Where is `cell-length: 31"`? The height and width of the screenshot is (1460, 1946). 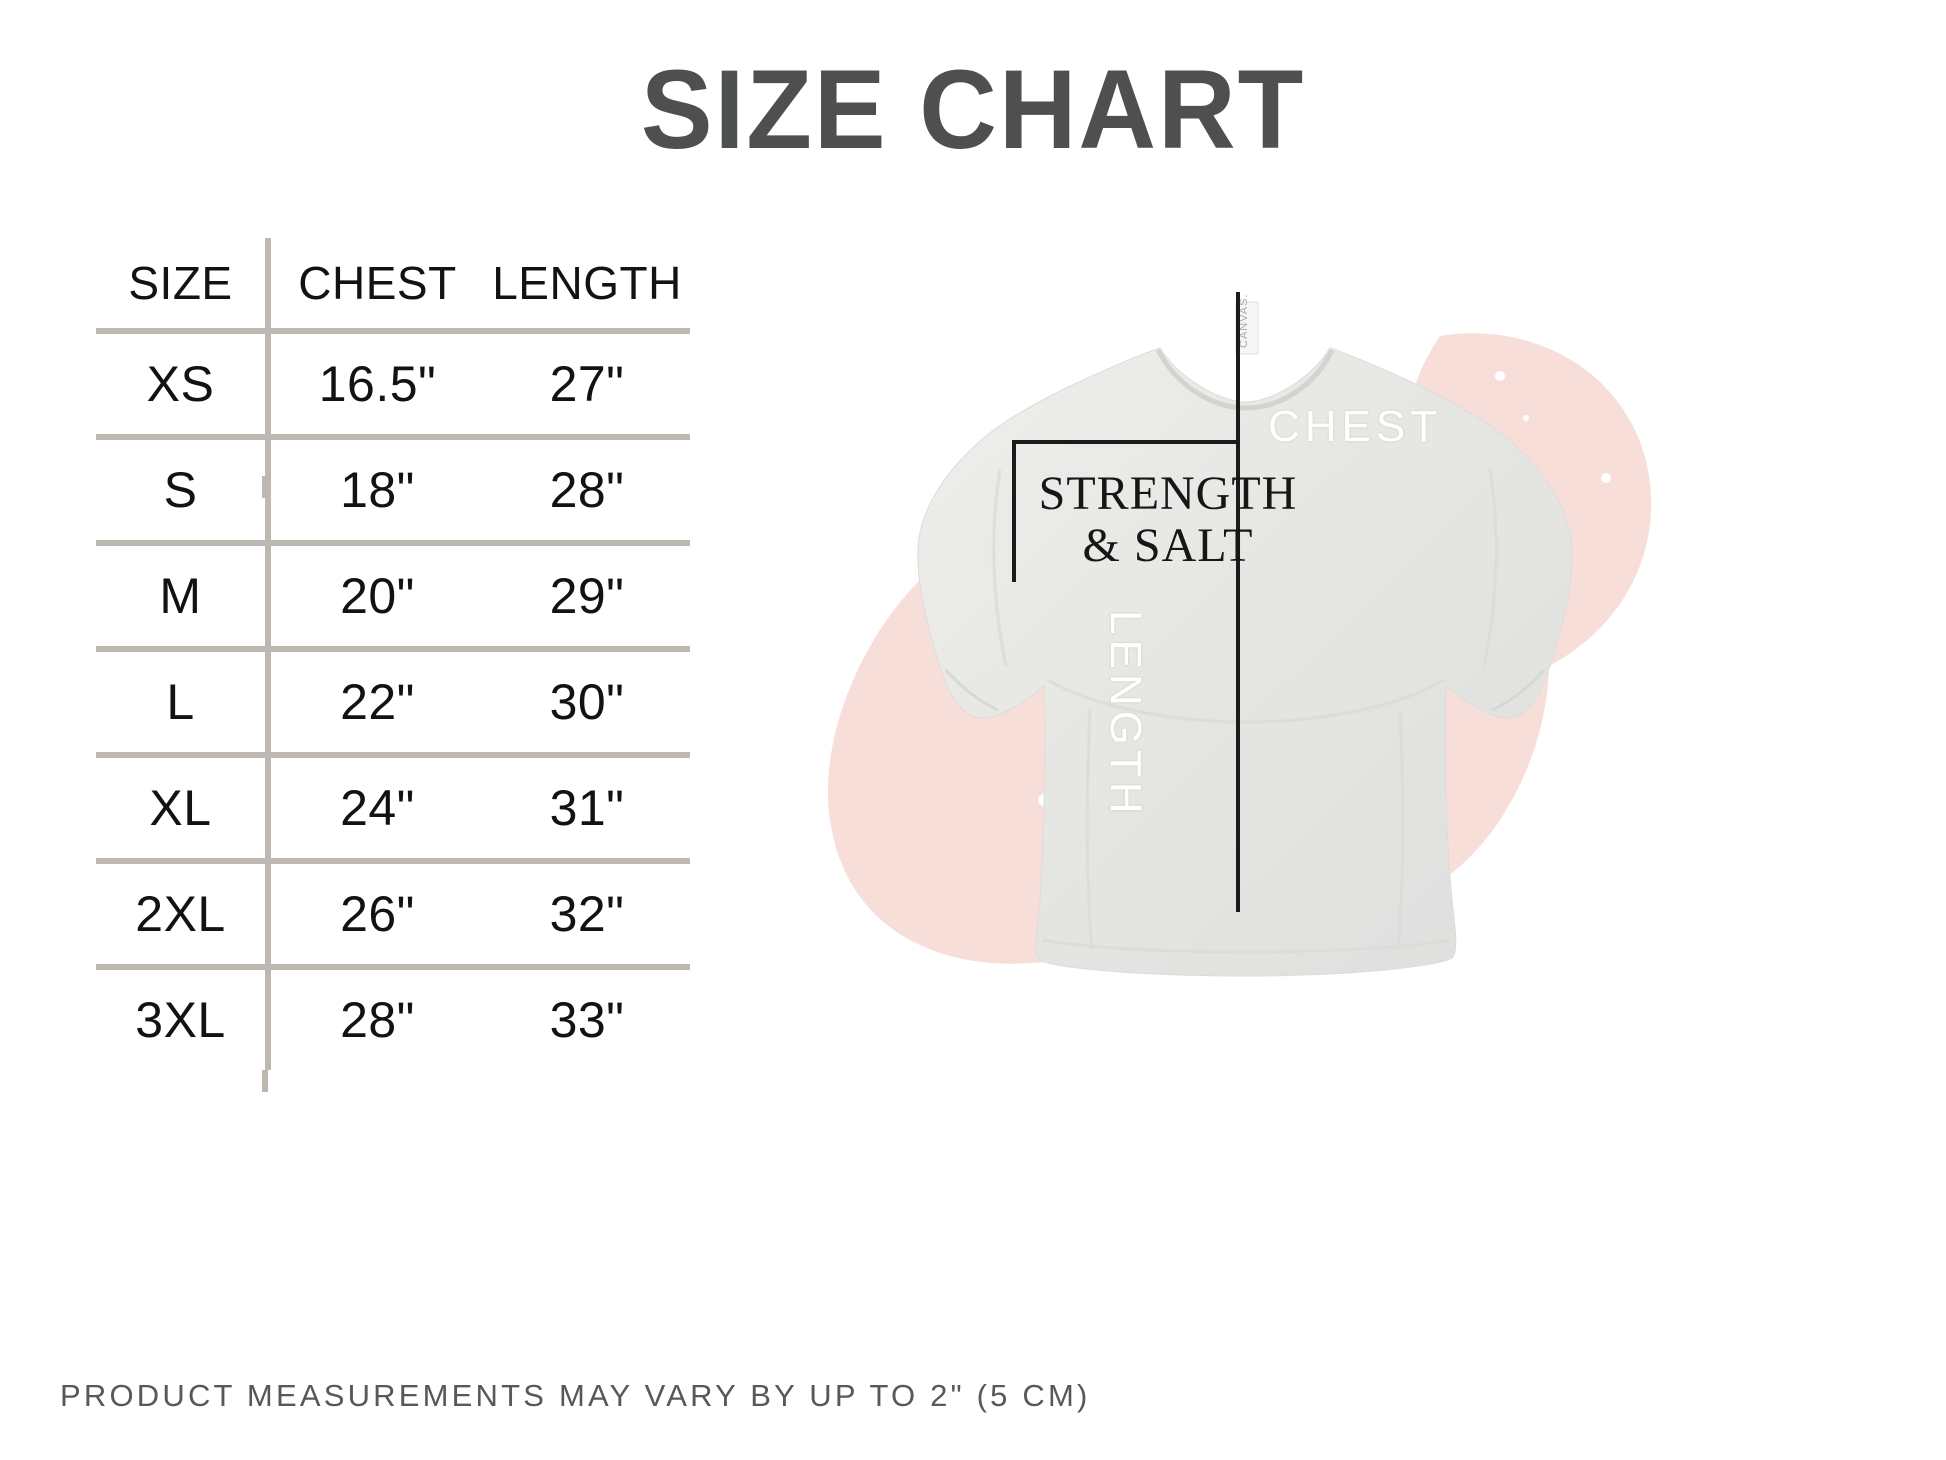 cell-length: 31" is located at coordinates (587, 808).